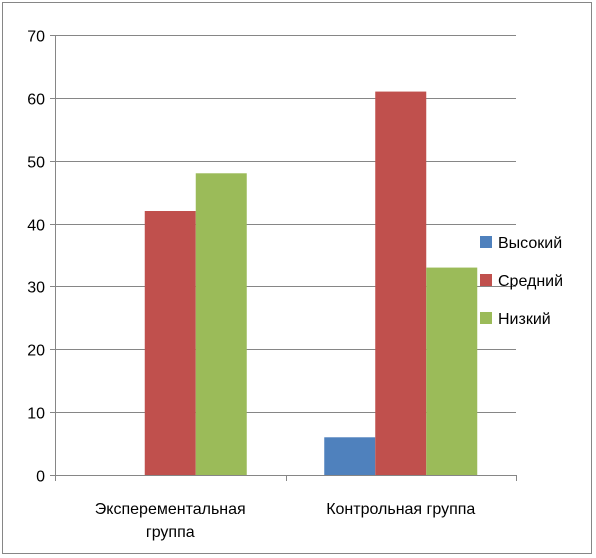 This screenshot has height=558, width=596. I want to click on x-category-label: группа, so click(170, 532).